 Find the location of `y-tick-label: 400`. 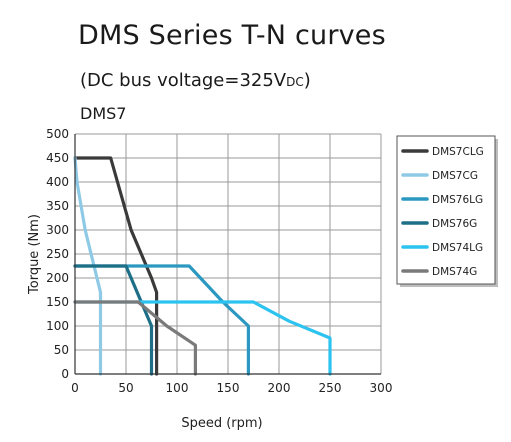

y-tick-label: 400 is located at coordinates (57, 182).